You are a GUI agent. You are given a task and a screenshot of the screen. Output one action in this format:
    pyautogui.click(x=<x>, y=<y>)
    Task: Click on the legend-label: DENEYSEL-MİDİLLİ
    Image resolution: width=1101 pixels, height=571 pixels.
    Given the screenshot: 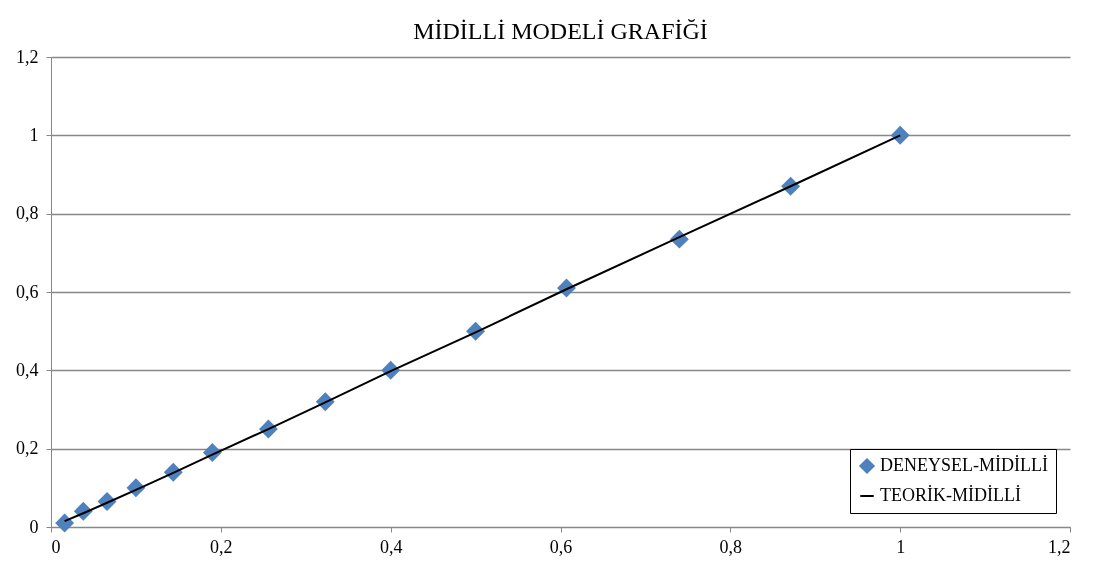 What is the action you would take?
    pyautogui.click(x=964, y=465)
    